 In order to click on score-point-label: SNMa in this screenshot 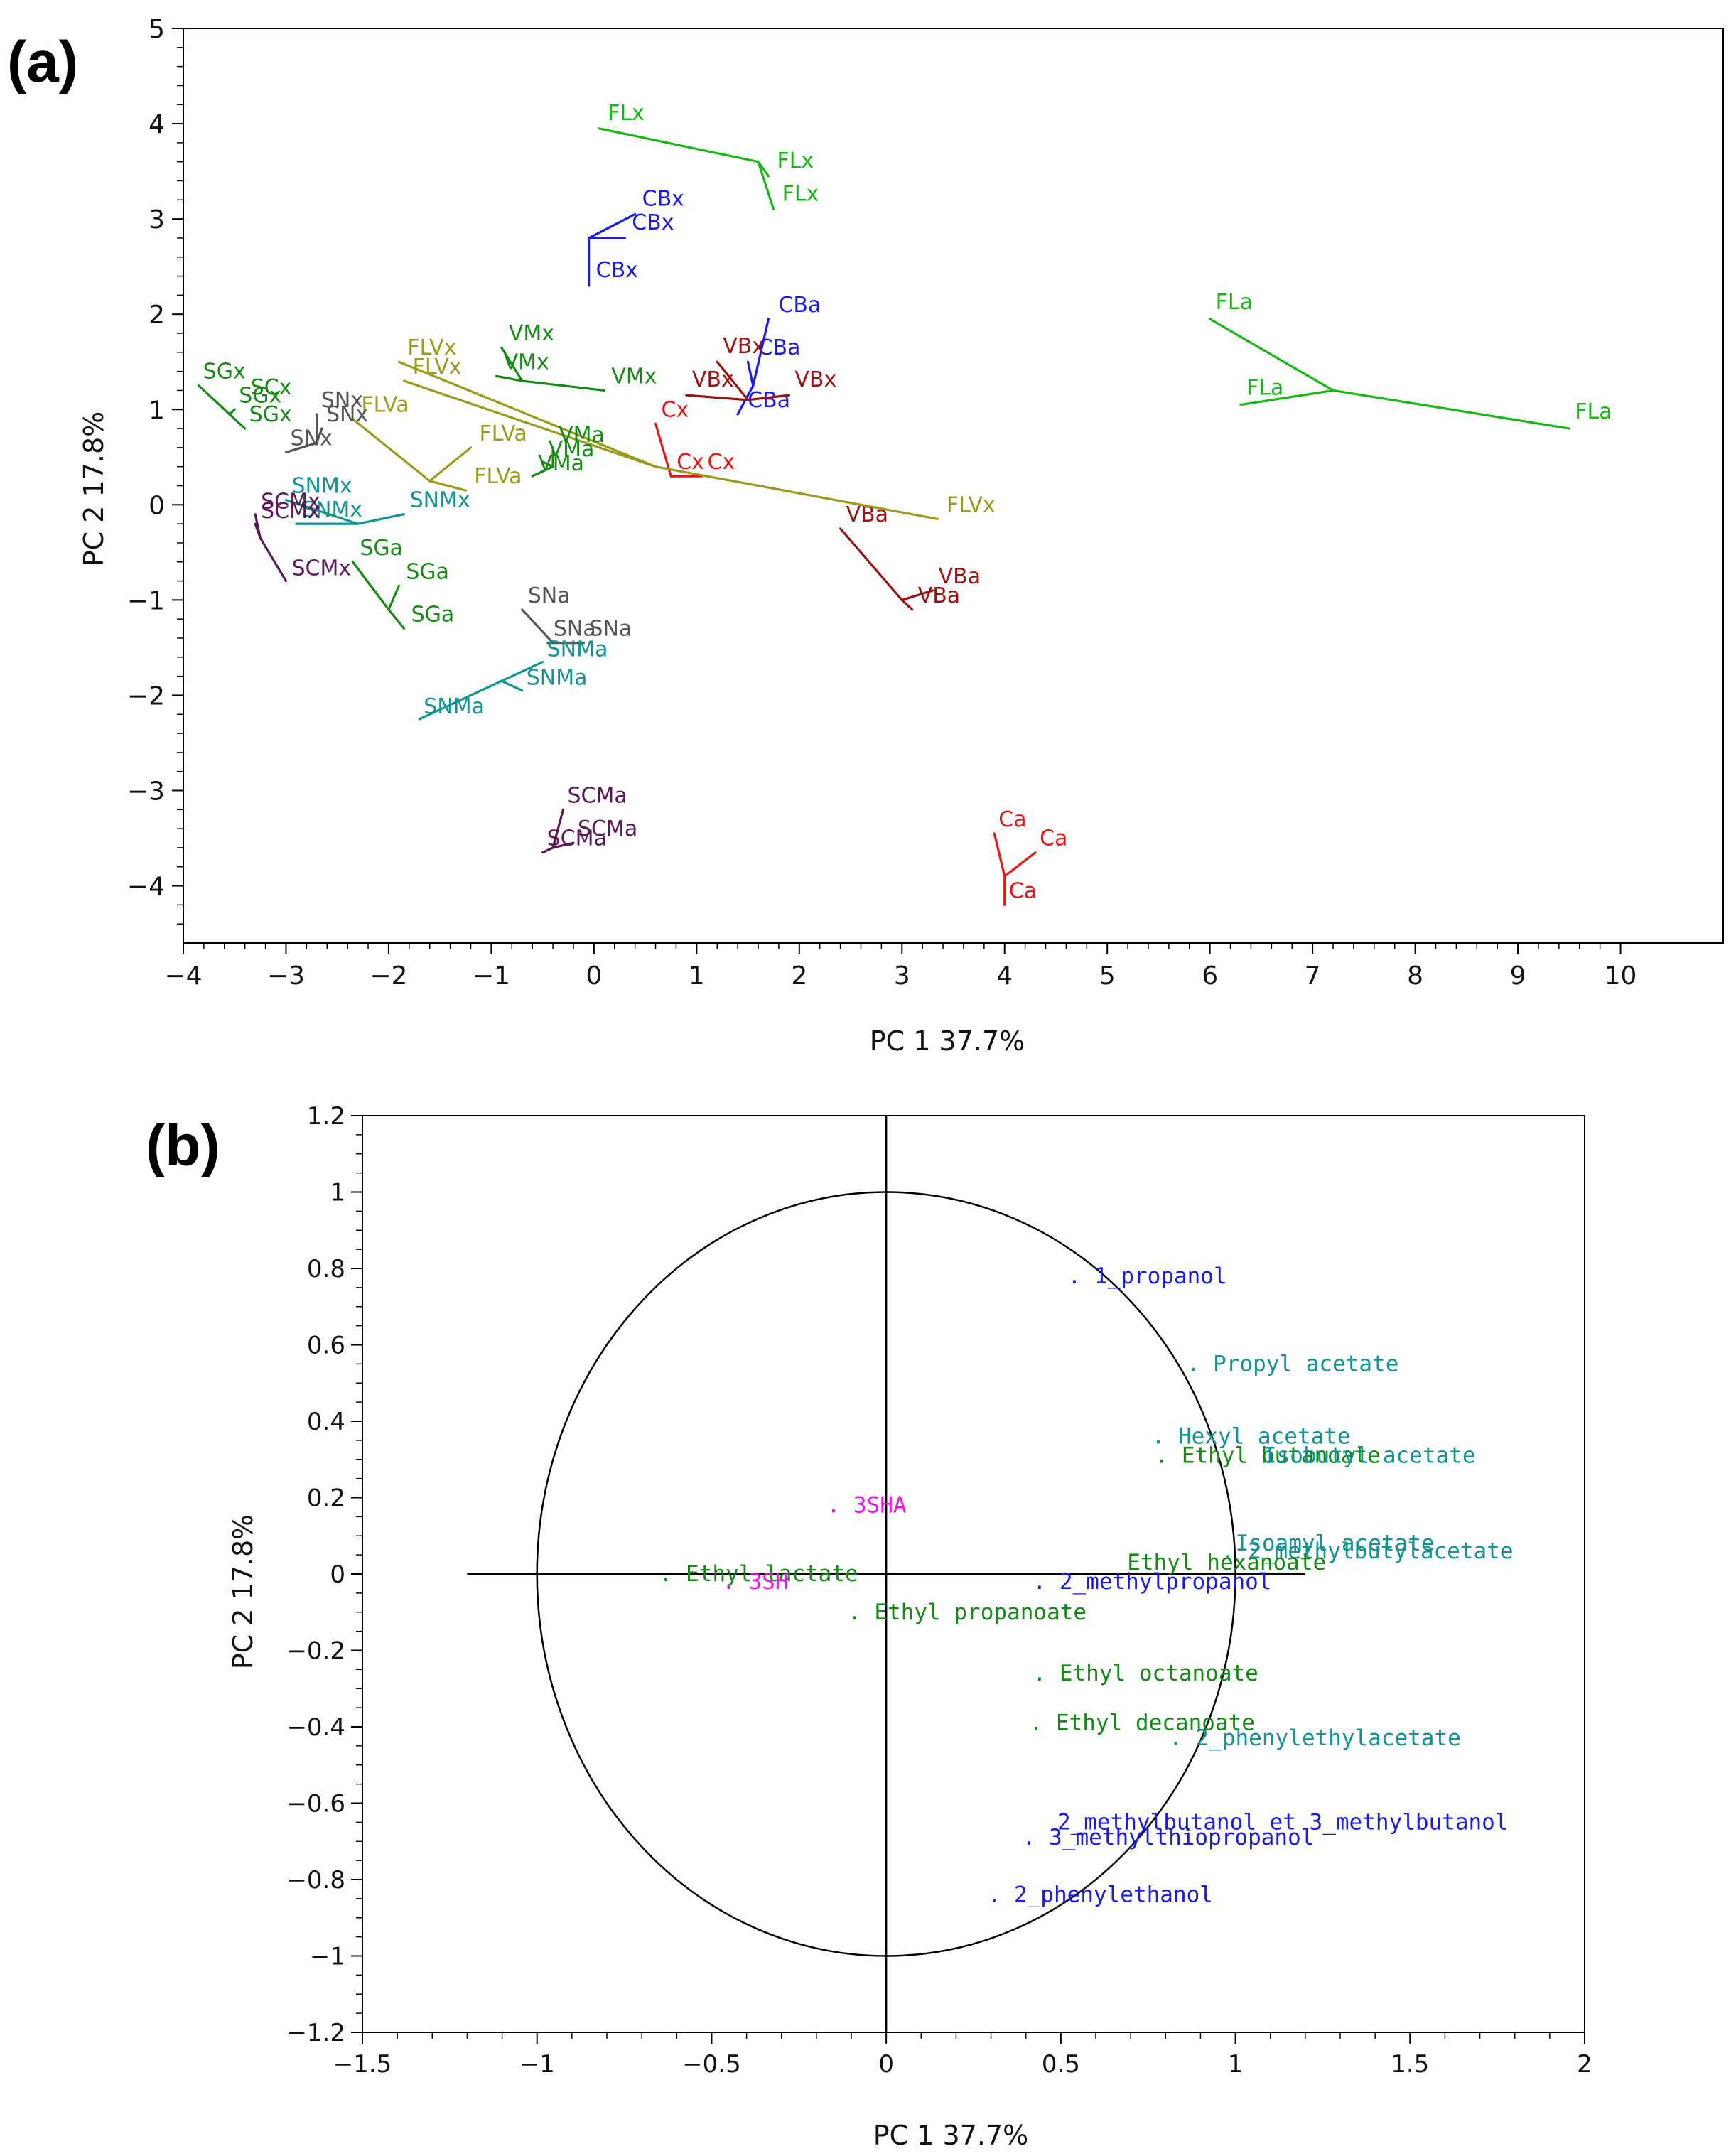, I will do `click(577, 649)`.